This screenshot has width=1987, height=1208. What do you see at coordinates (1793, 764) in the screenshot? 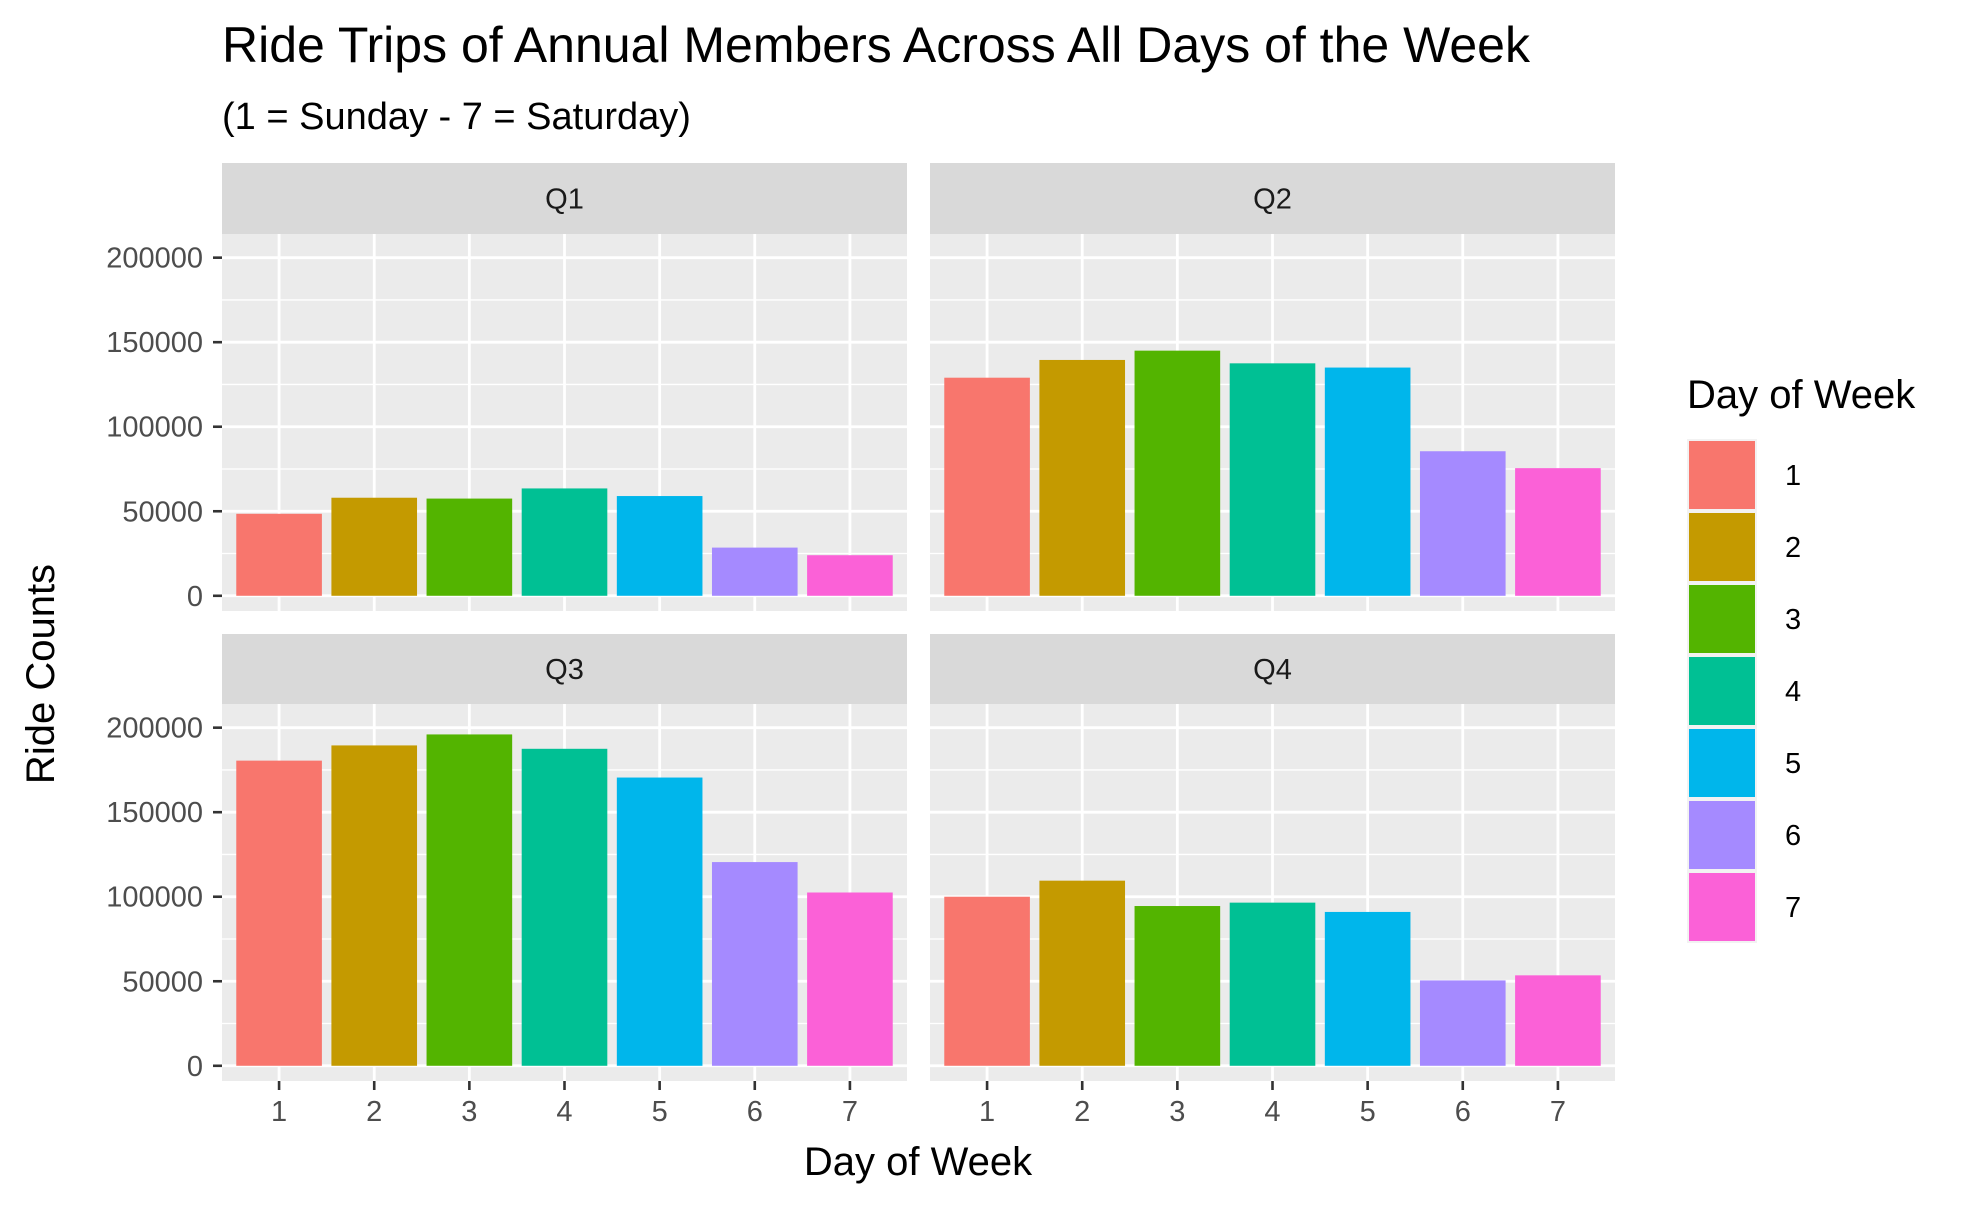
I see `legend-label: 5` at bounding box center [1793, 764].